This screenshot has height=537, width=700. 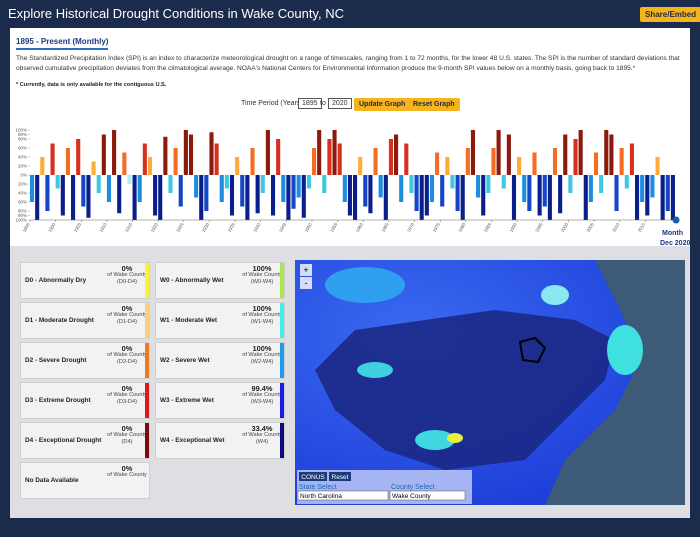 I want to click on county-value: Wake County, so click(x=412, y=496).